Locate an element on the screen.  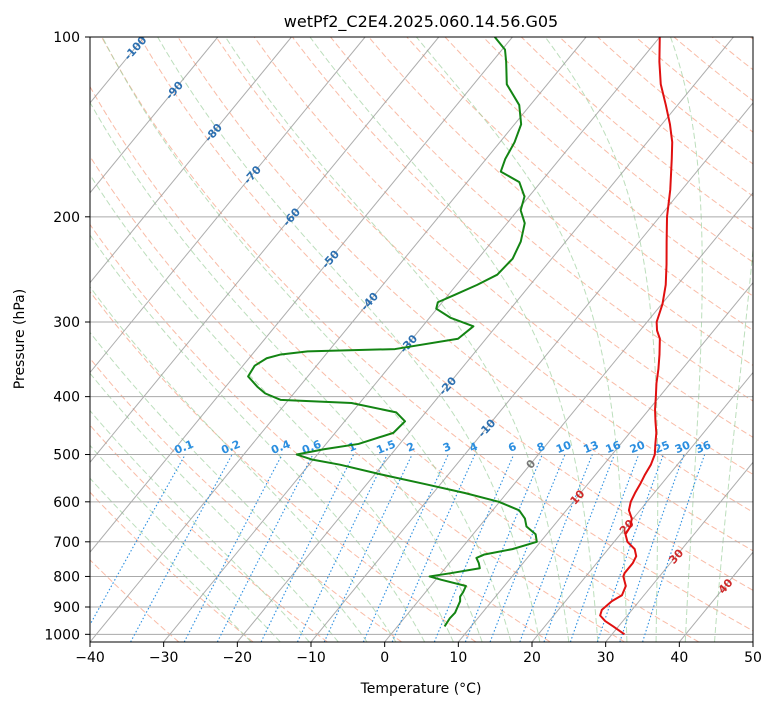
x-tick-label: 30 is located at coordinates (606, 658).